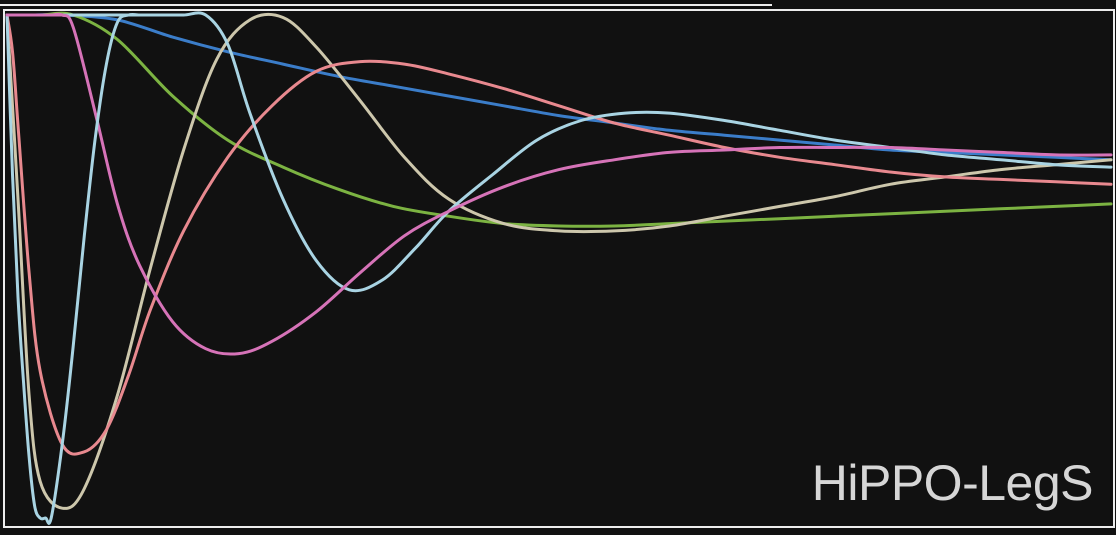 The image size is (1116, 535). Describe the element at coordinates (386, 3) in the screenshot. I see `top-panel-edge` at that location.